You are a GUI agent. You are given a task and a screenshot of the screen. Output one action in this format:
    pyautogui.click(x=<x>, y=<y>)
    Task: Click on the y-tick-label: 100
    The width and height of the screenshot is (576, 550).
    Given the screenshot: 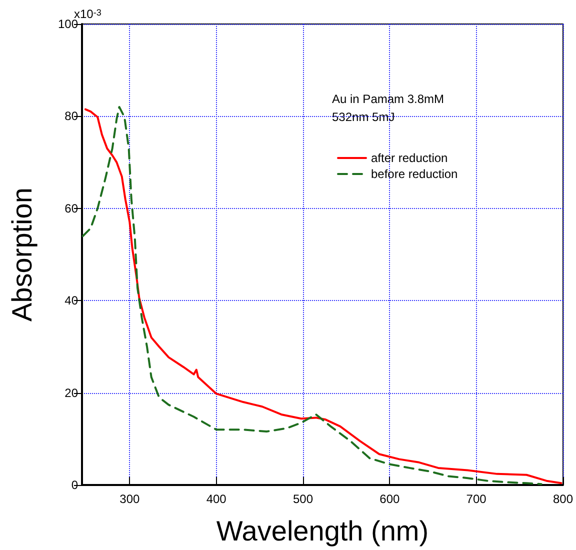 What is the action you would take?
    pyautogui.click(x=68, y=24)
    